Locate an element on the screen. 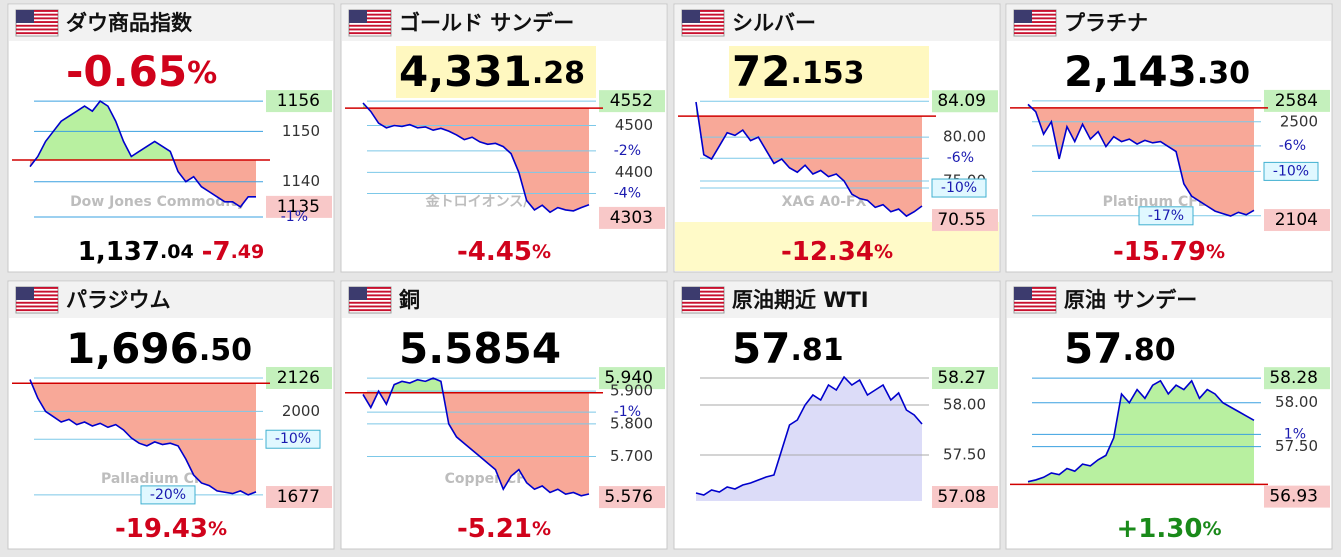 This screenshot has width=1341, height=557. y-tick-label: 5.576 is located at coordinates (628, 497).